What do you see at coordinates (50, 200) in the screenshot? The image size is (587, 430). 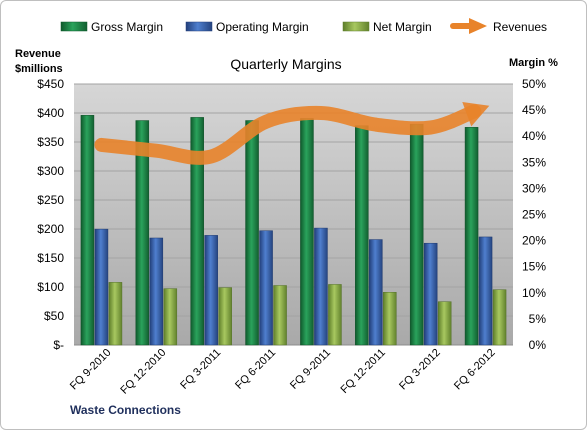 I see `left-tick-label: $250` at bounding box center [50, 200].